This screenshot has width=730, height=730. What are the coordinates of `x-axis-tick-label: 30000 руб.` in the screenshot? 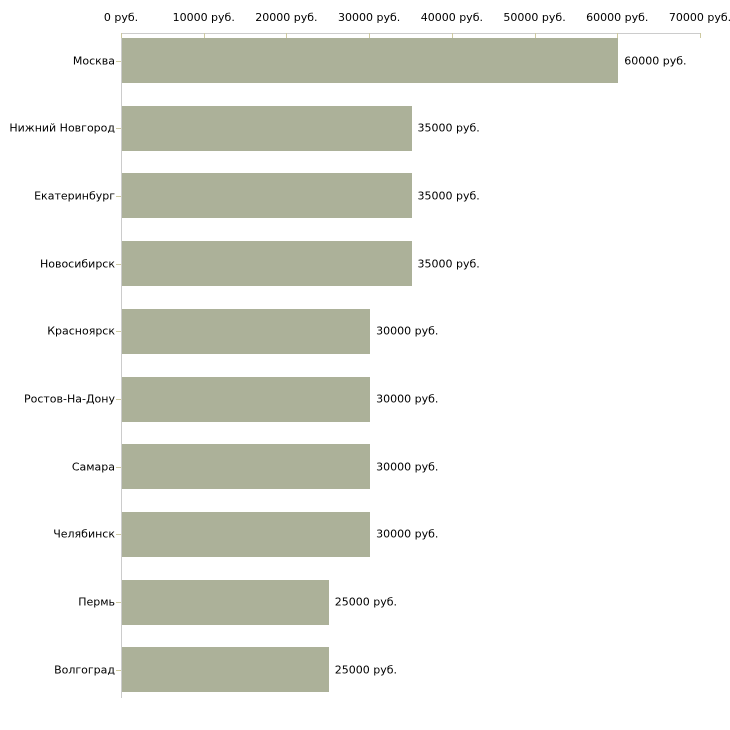 It's located at (369, 17).